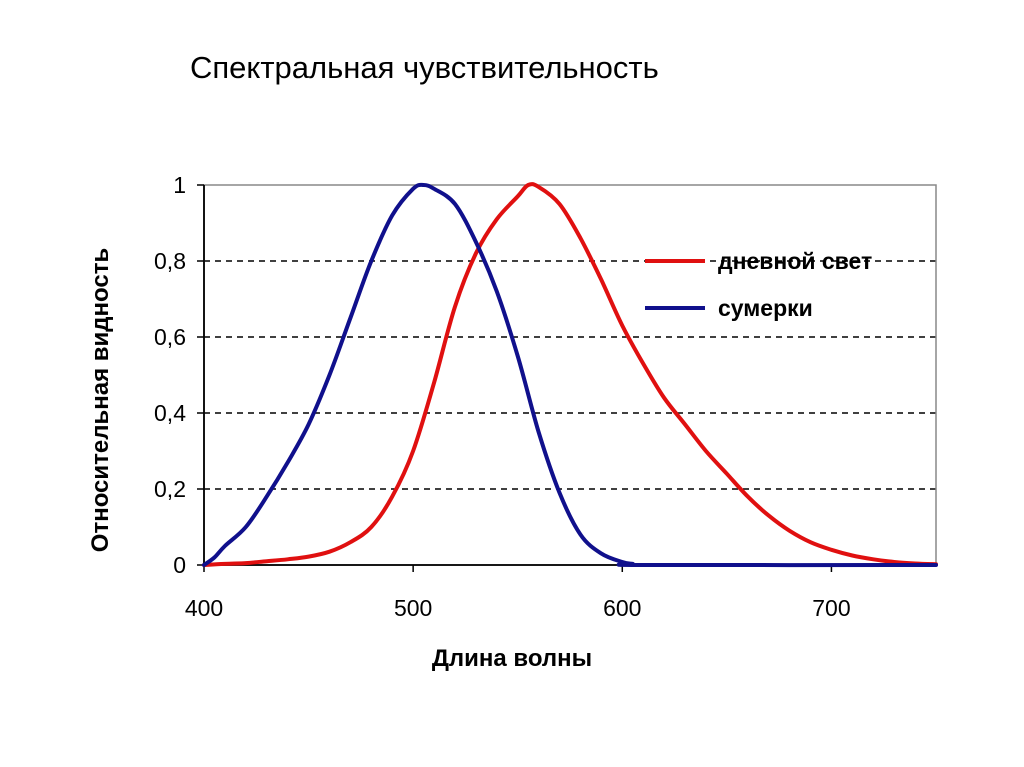  What do you see at coordinates (622, 608) in the screenshot?
I see `x-tick-label: 600` at bounding box center [622, 608].